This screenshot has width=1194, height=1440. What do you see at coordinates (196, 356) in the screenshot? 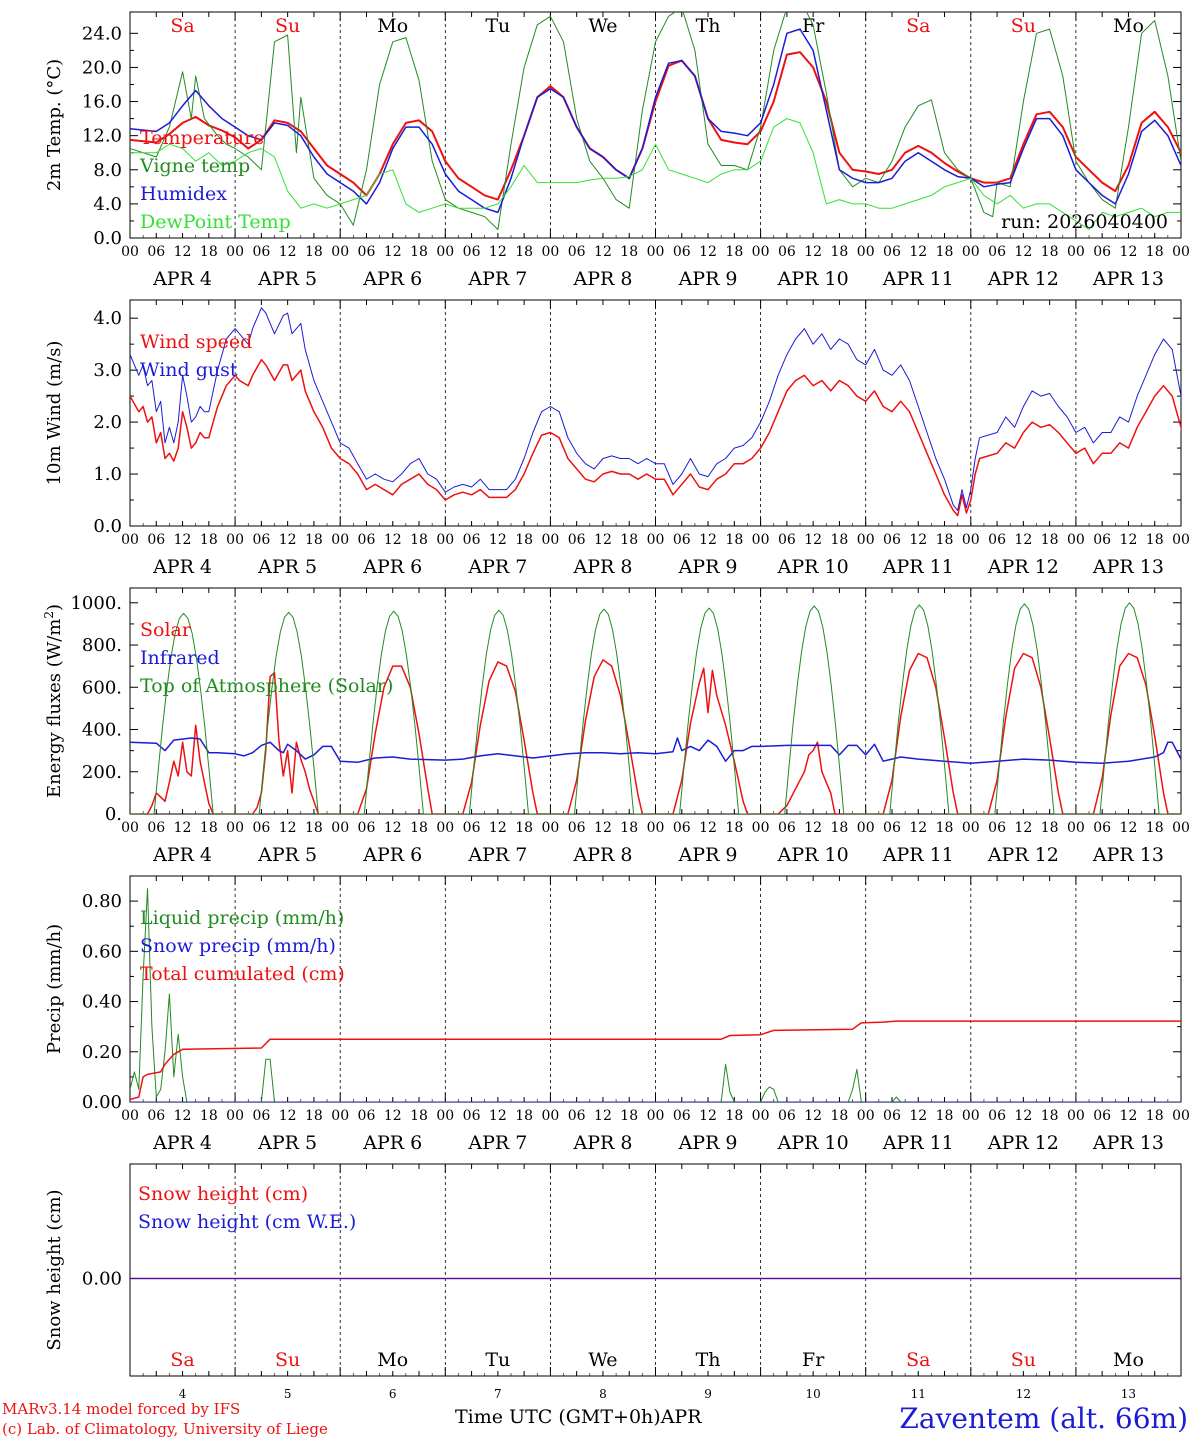
I see `legend: Wind speed Wind gust` at bounding box center [196, 356].